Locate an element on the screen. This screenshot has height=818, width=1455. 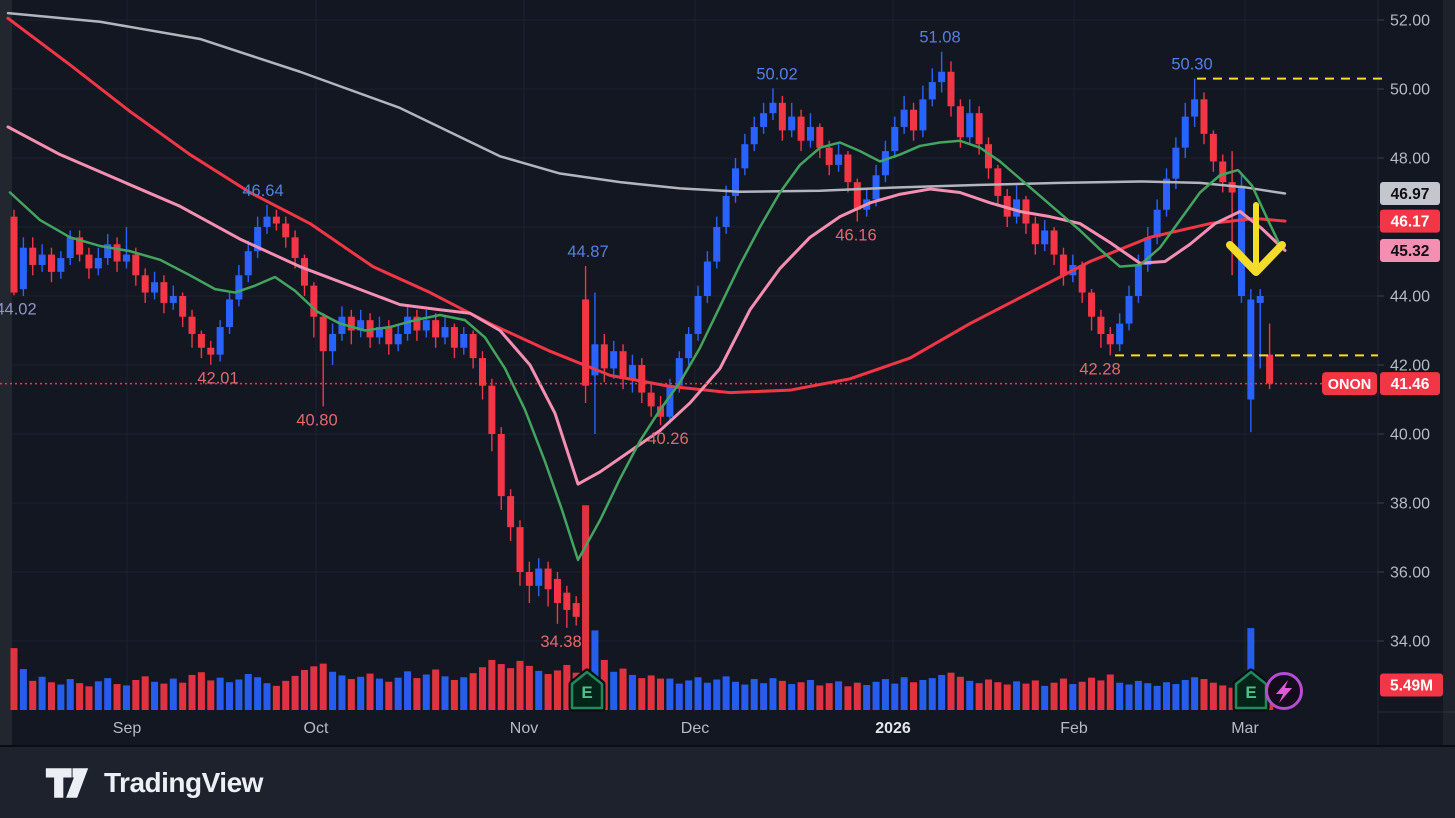
news-lightning-marker is located at coordinates (1284, 691).